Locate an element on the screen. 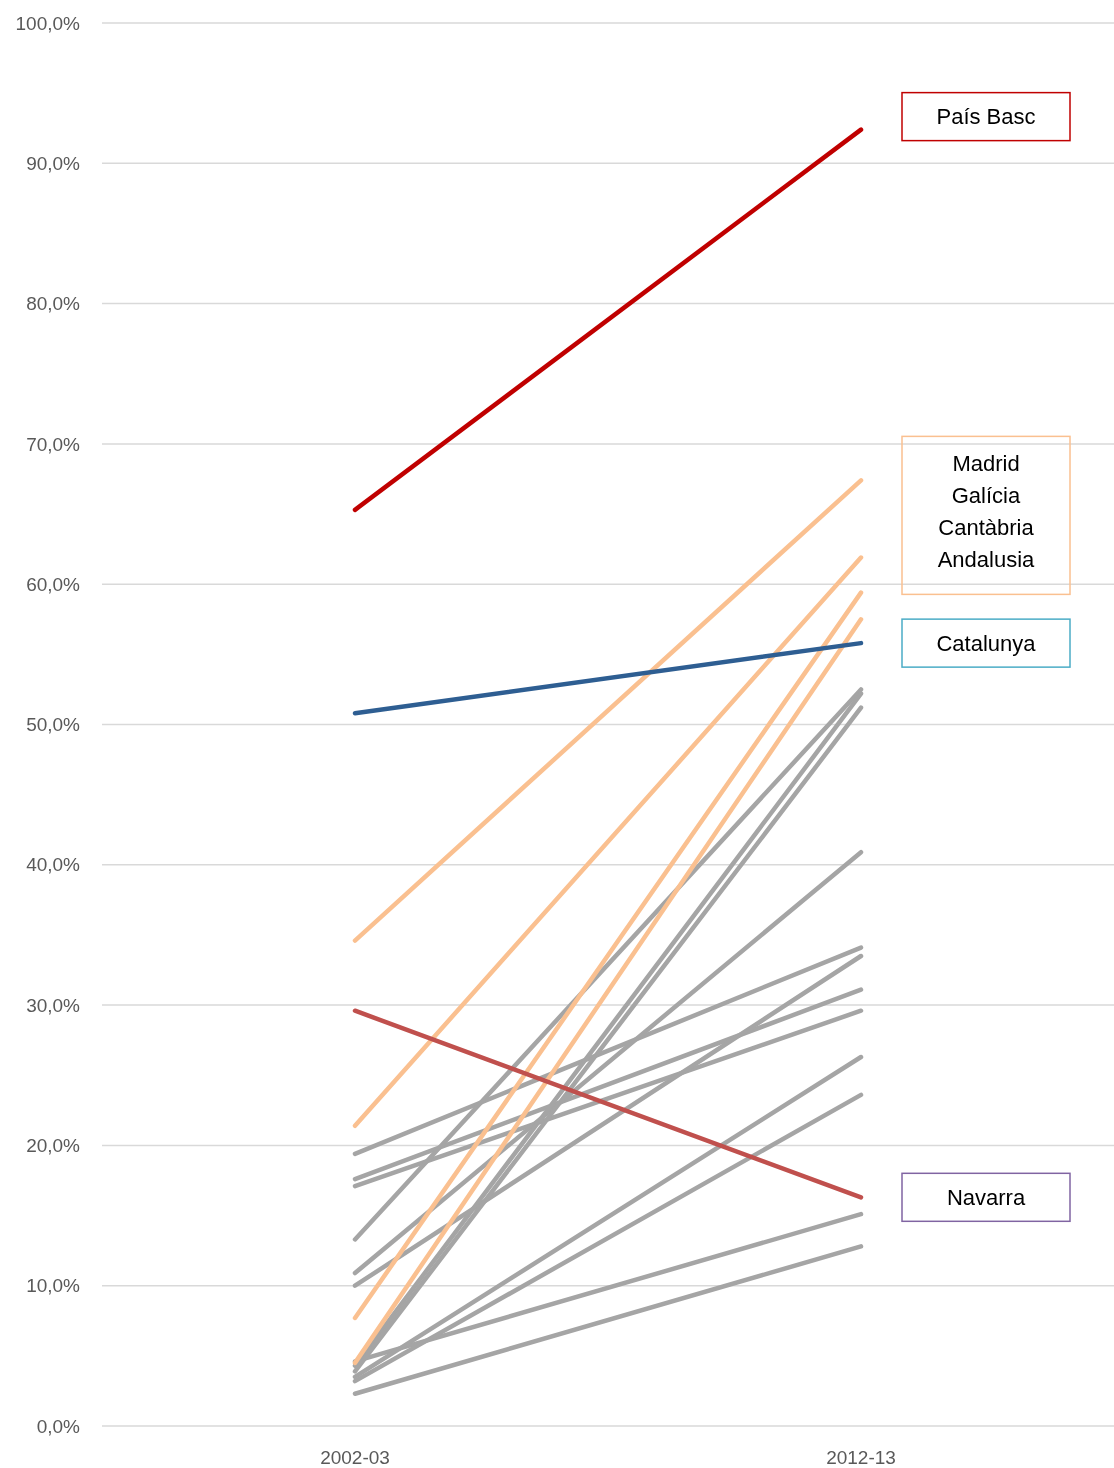  text: Catalunya is located at coordinates (986, 643).